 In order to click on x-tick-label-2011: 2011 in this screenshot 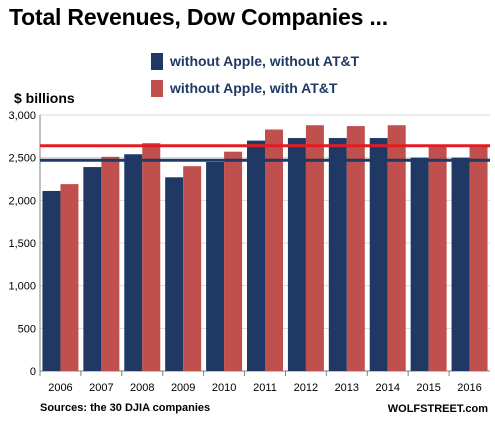, I will do `click(265, 388)`.